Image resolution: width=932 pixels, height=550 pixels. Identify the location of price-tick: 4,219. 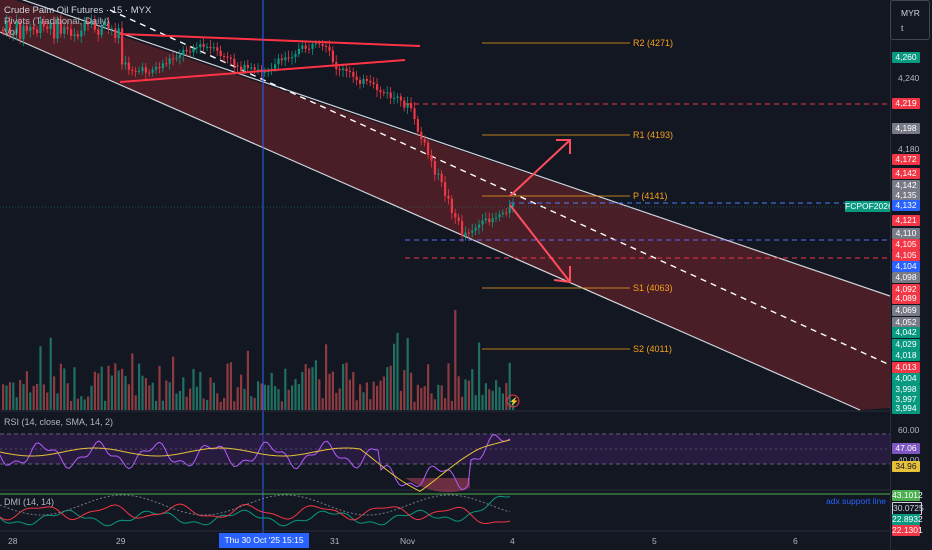
(906, 103).